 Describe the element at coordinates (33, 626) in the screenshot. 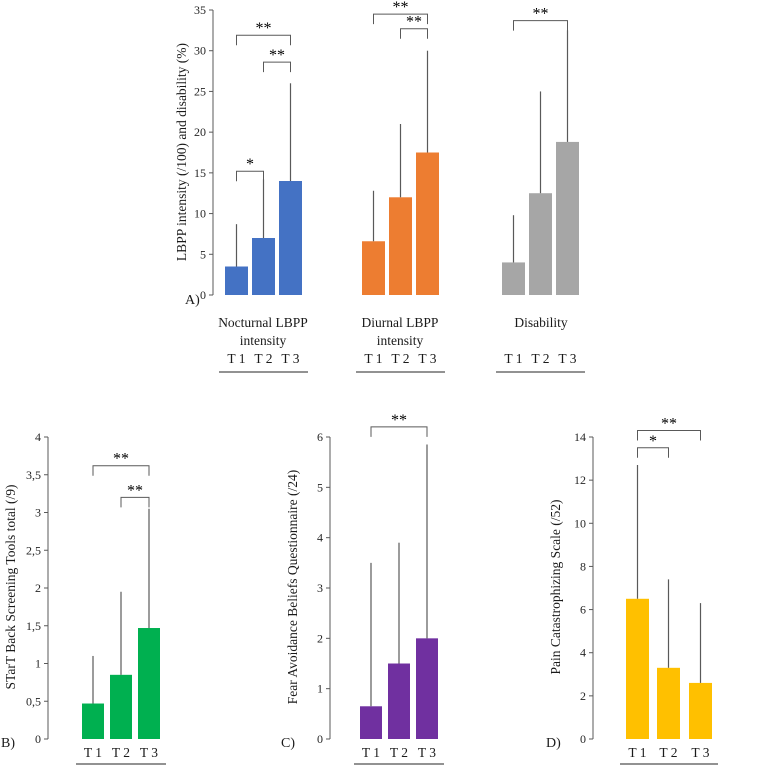

I see `y-tick-label: 1,5` at that location.